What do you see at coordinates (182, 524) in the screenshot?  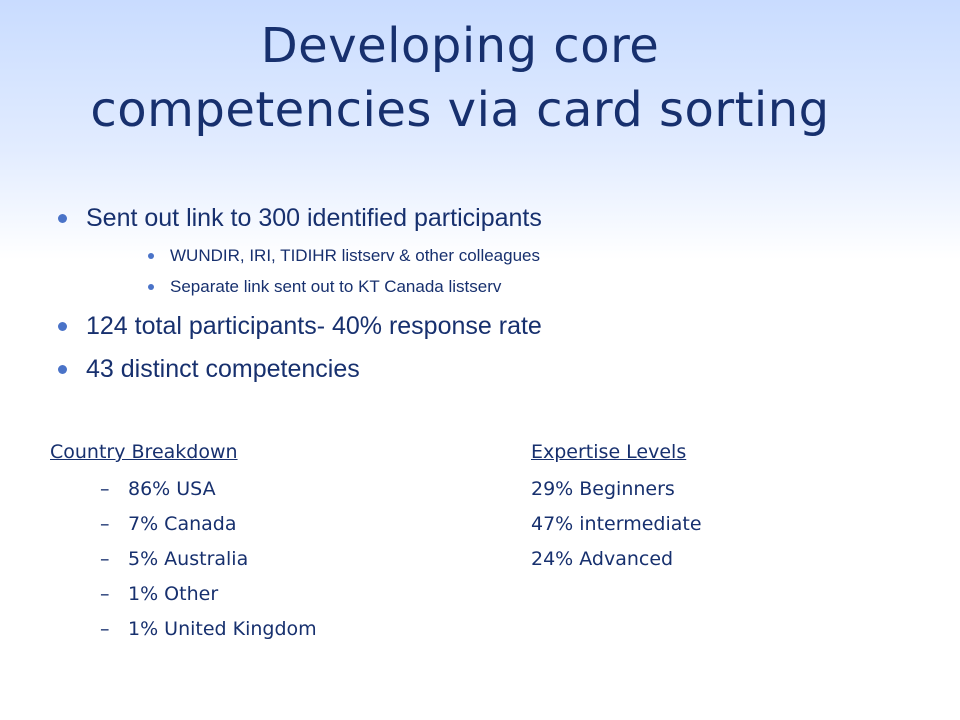 I see `country-item: 7% Canada` at bounding box center [182, 524].